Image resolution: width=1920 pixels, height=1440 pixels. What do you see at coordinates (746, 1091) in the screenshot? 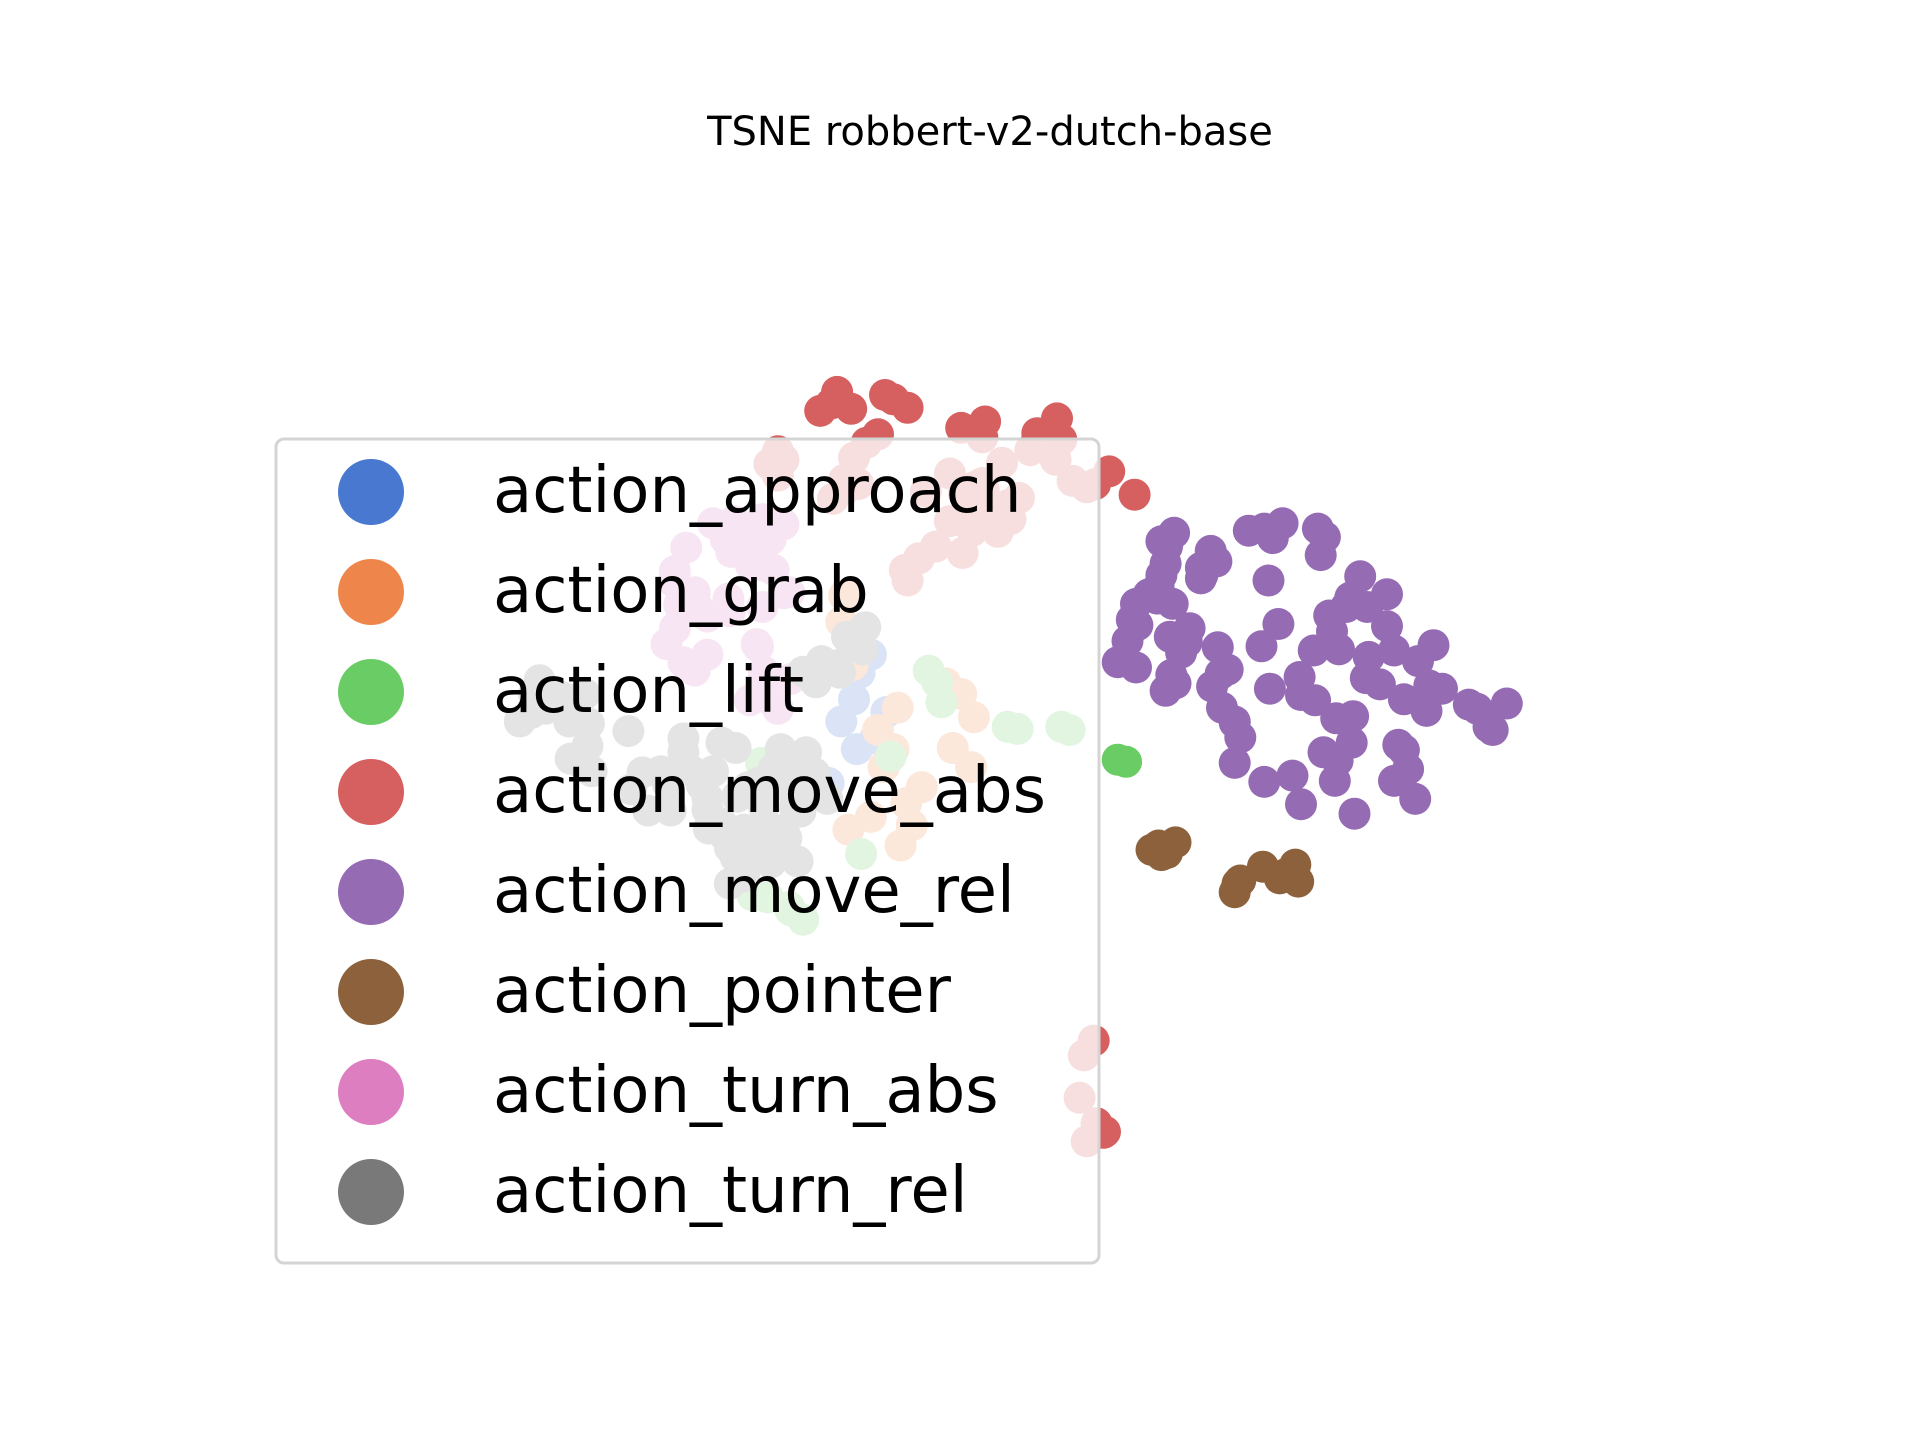
I see `legend-label-action-turn-abs: action_turn_abs` at bounding box center [746, 1091].